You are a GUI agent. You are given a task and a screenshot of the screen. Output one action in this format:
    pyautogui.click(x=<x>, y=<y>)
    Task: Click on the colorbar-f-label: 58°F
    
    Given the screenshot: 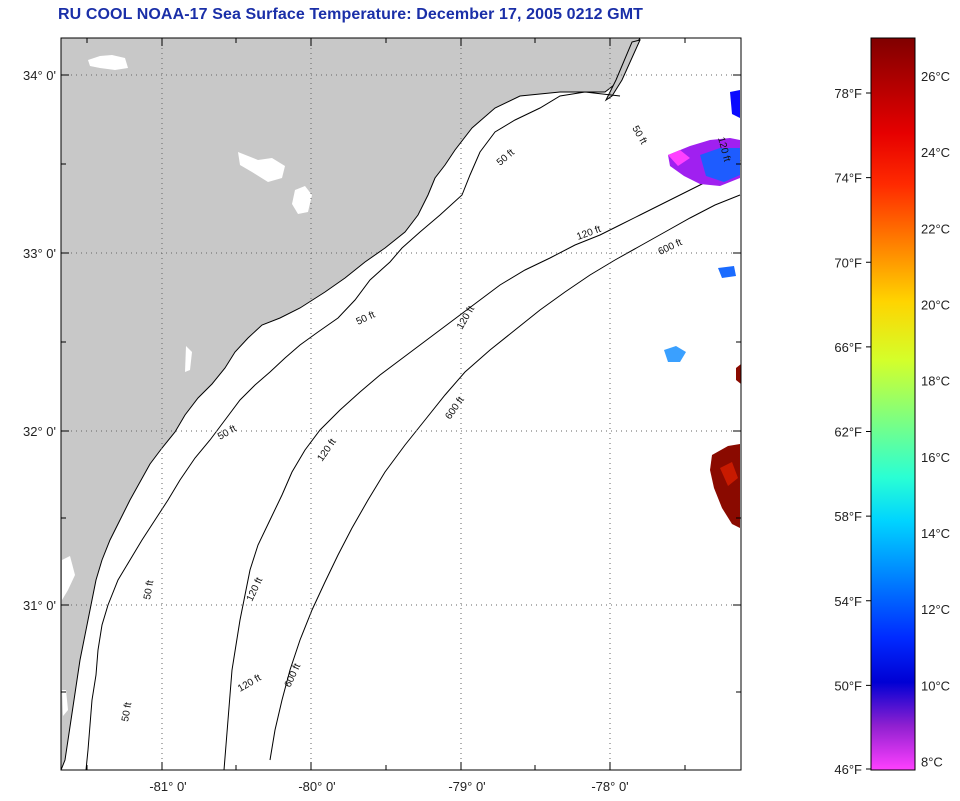 What is the action you would take?
    pyautogui.click(x=848, y=516)
    